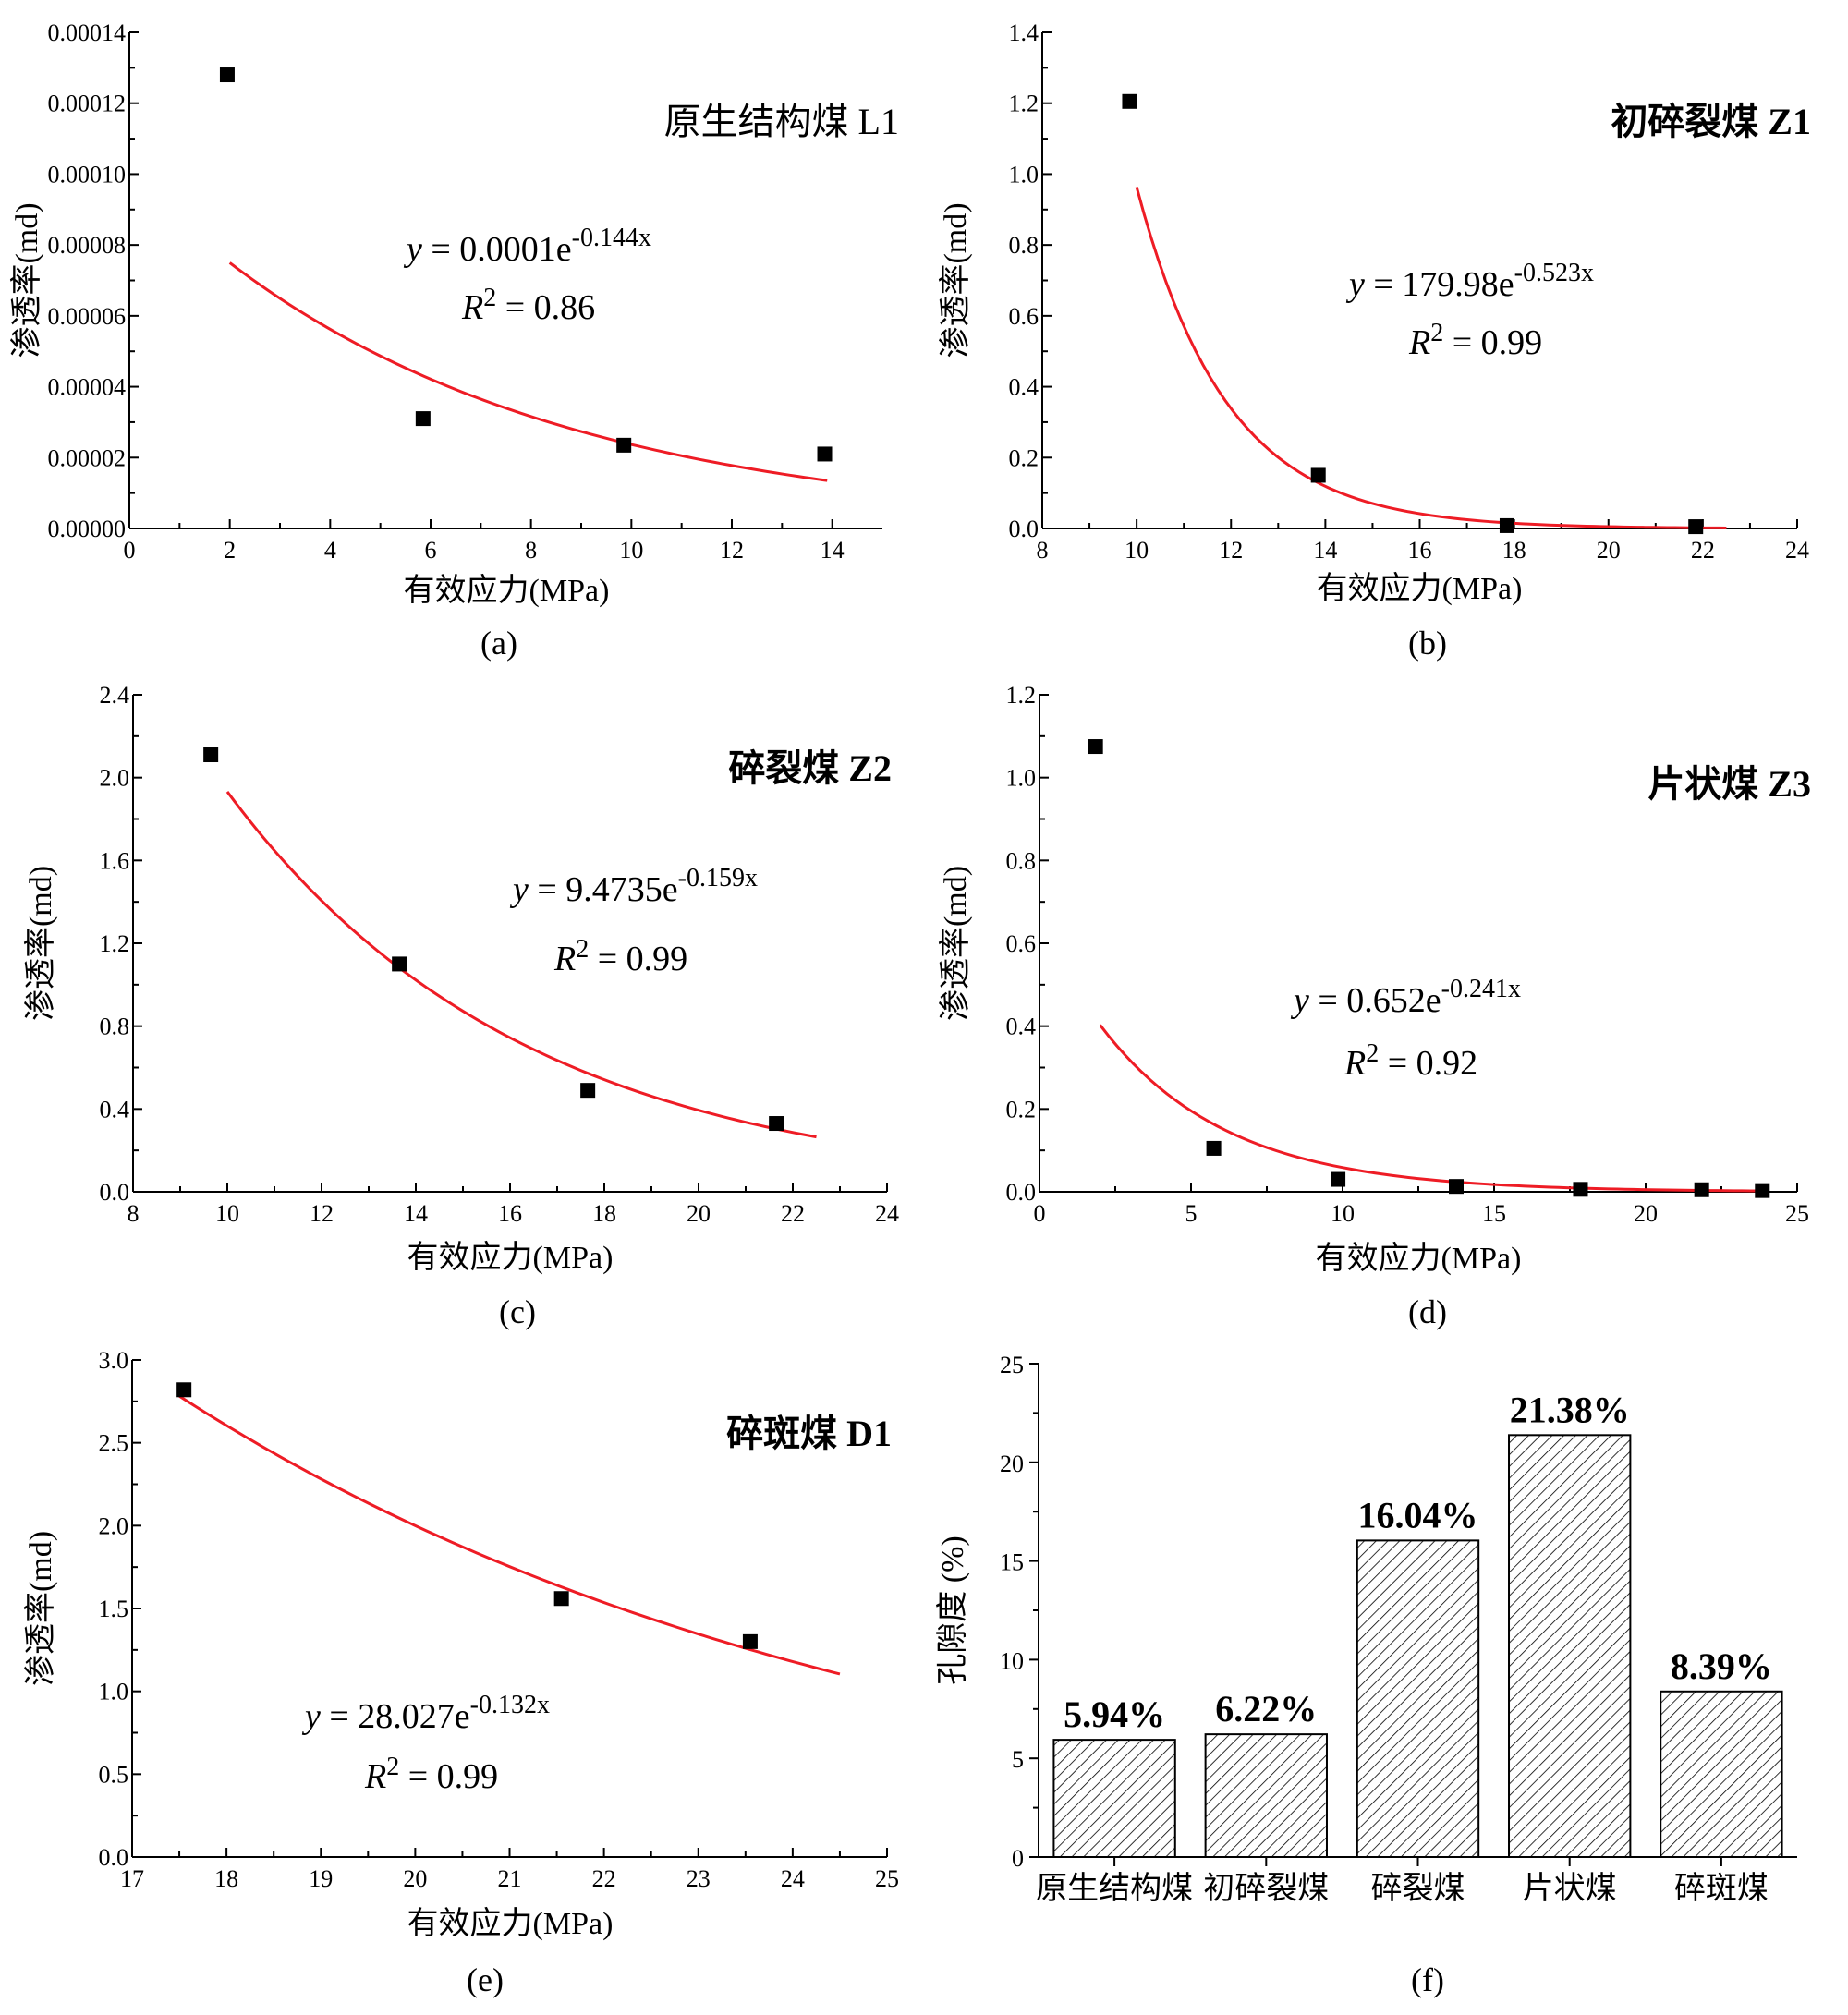 The image size is (1848, 2015). I want to click on x-tick-label: 2, so click(230, 550).